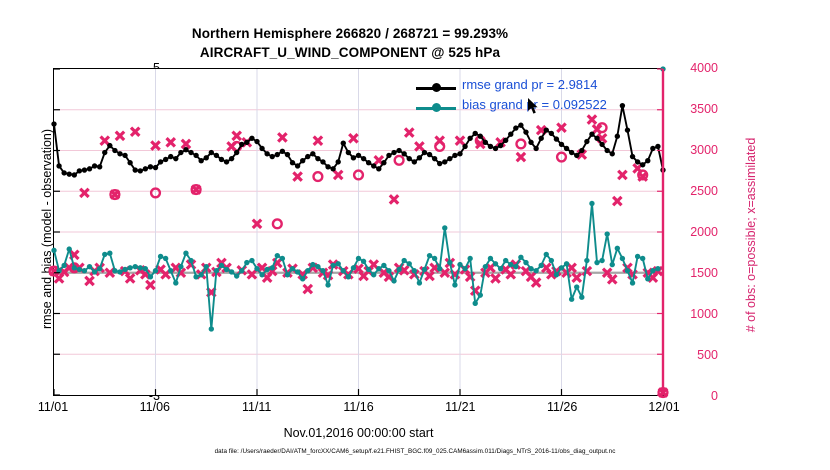 Image resolution: width=830 pixels, height=470 pixels. I want to click on y-tick-left--3: -3, so click(154, 396).